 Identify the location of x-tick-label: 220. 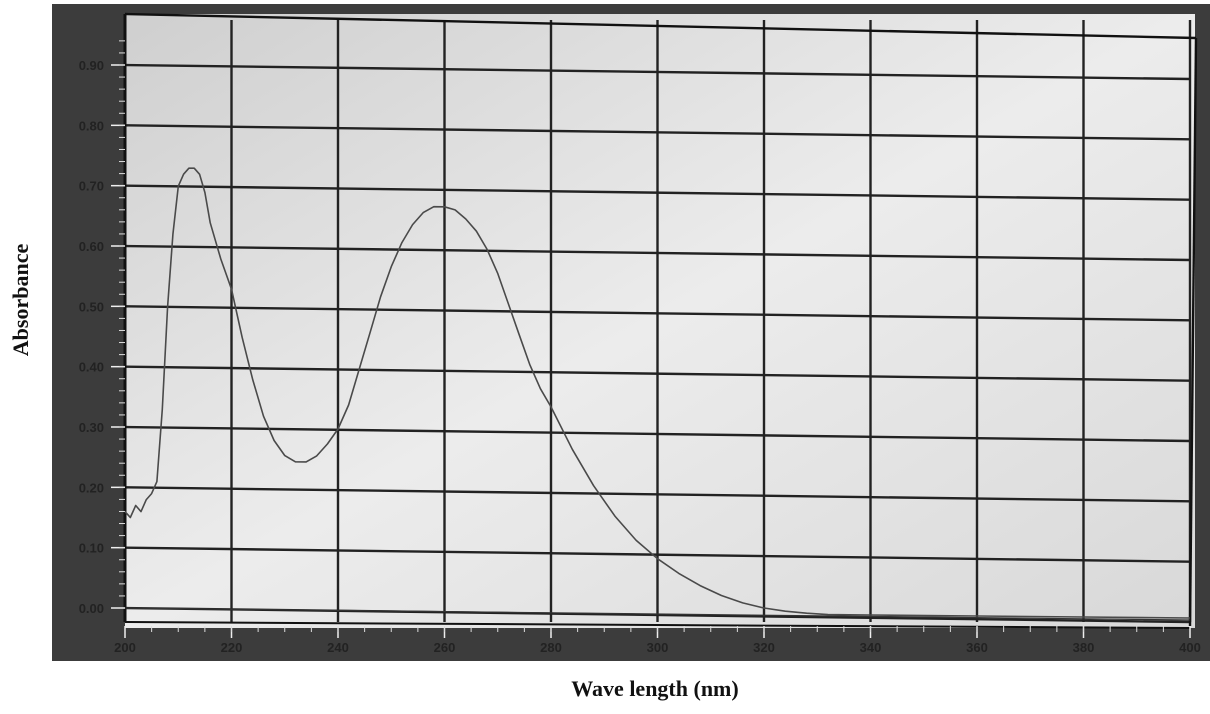
(232, 647).